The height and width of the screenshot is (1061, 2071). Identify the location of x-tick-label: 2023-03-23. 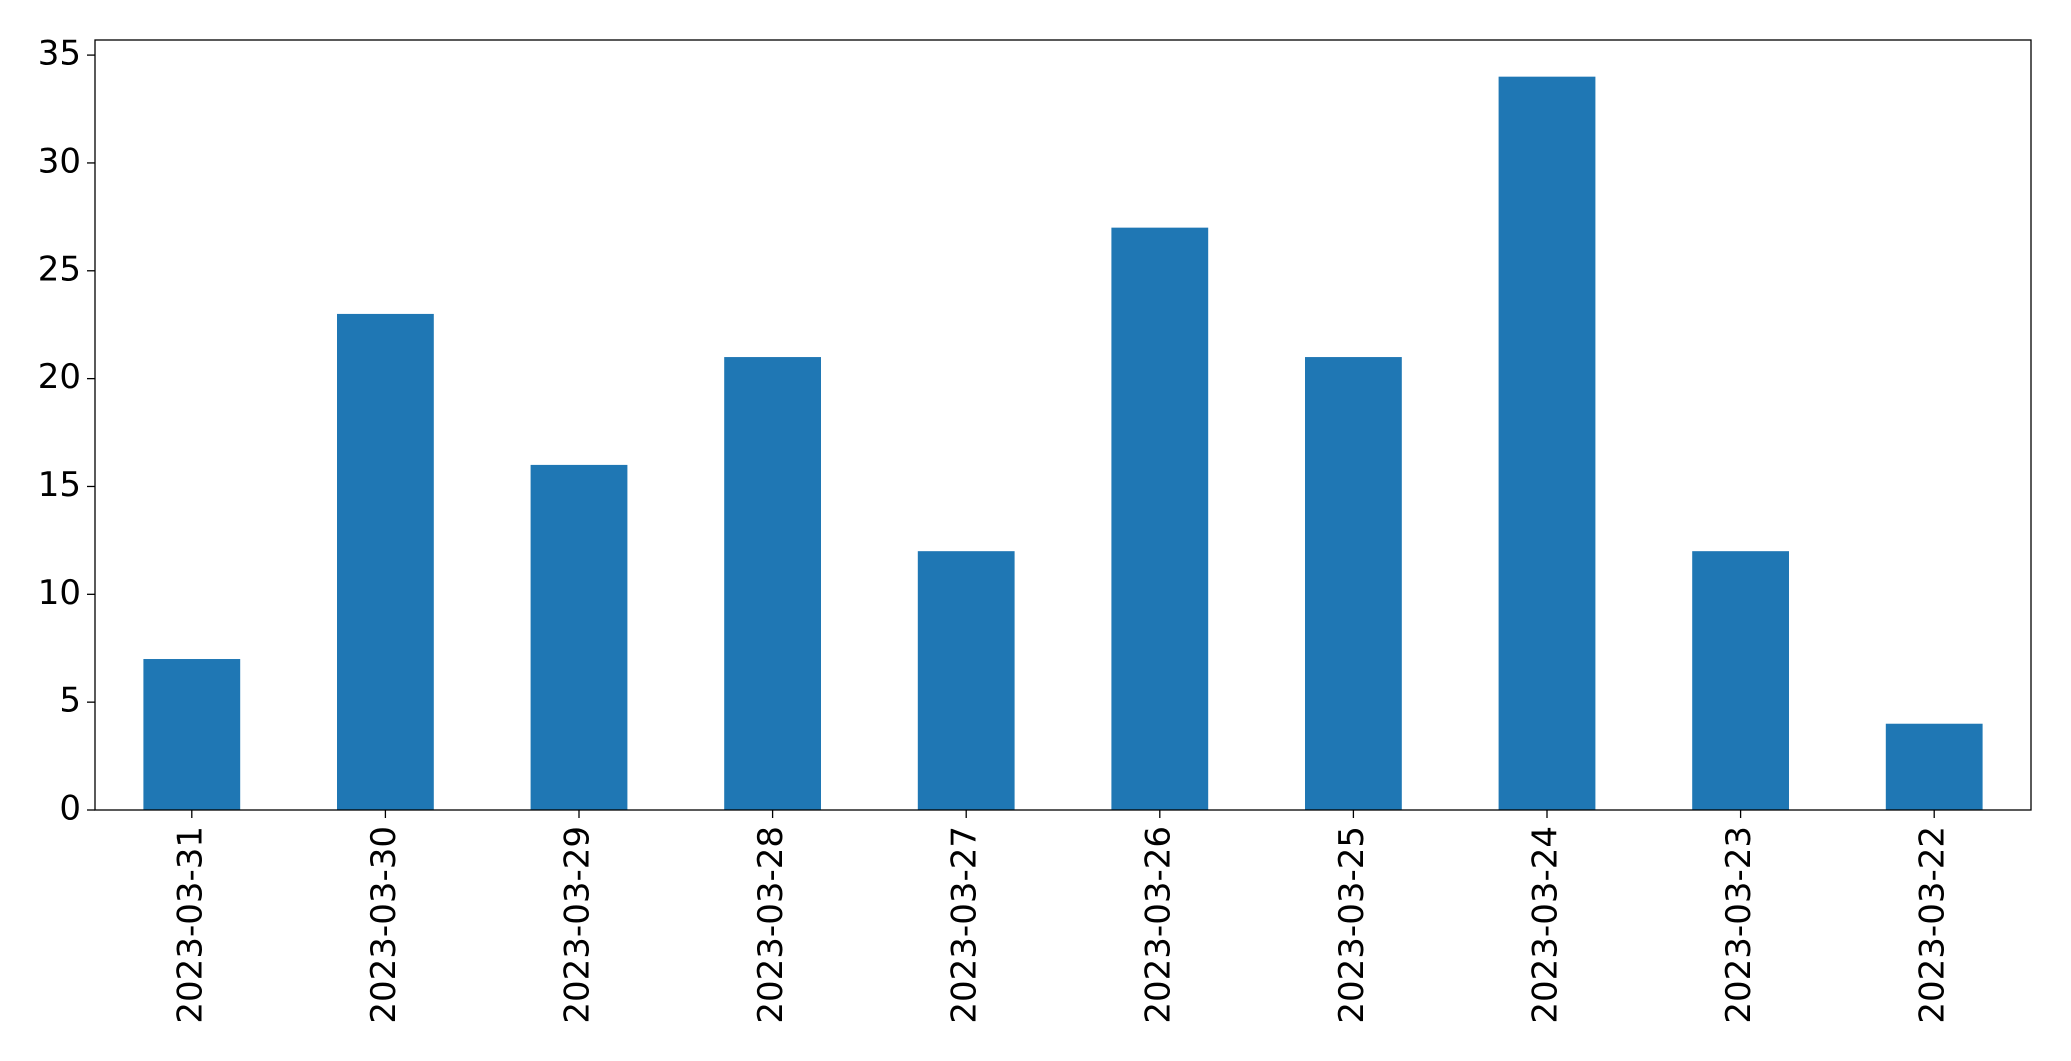
(1739, 925).